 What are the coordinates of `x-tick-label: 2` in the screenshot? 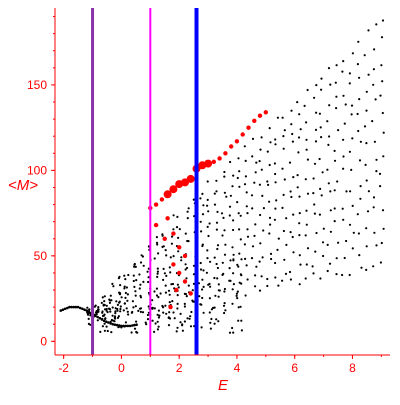 It's located at (179, 368).